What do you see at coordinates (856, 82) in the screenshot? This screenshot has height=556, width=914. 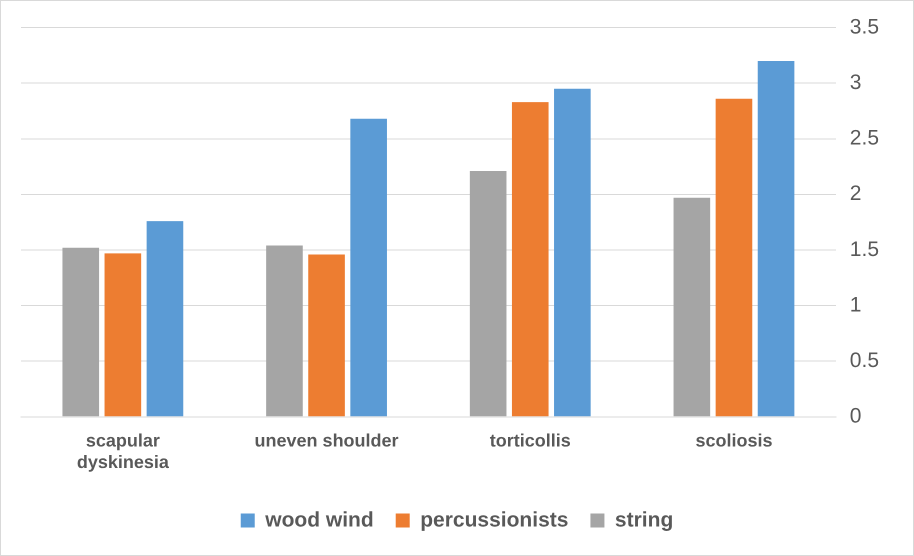 I see `y-tick-label: 3` at bounding box center [856, 82].